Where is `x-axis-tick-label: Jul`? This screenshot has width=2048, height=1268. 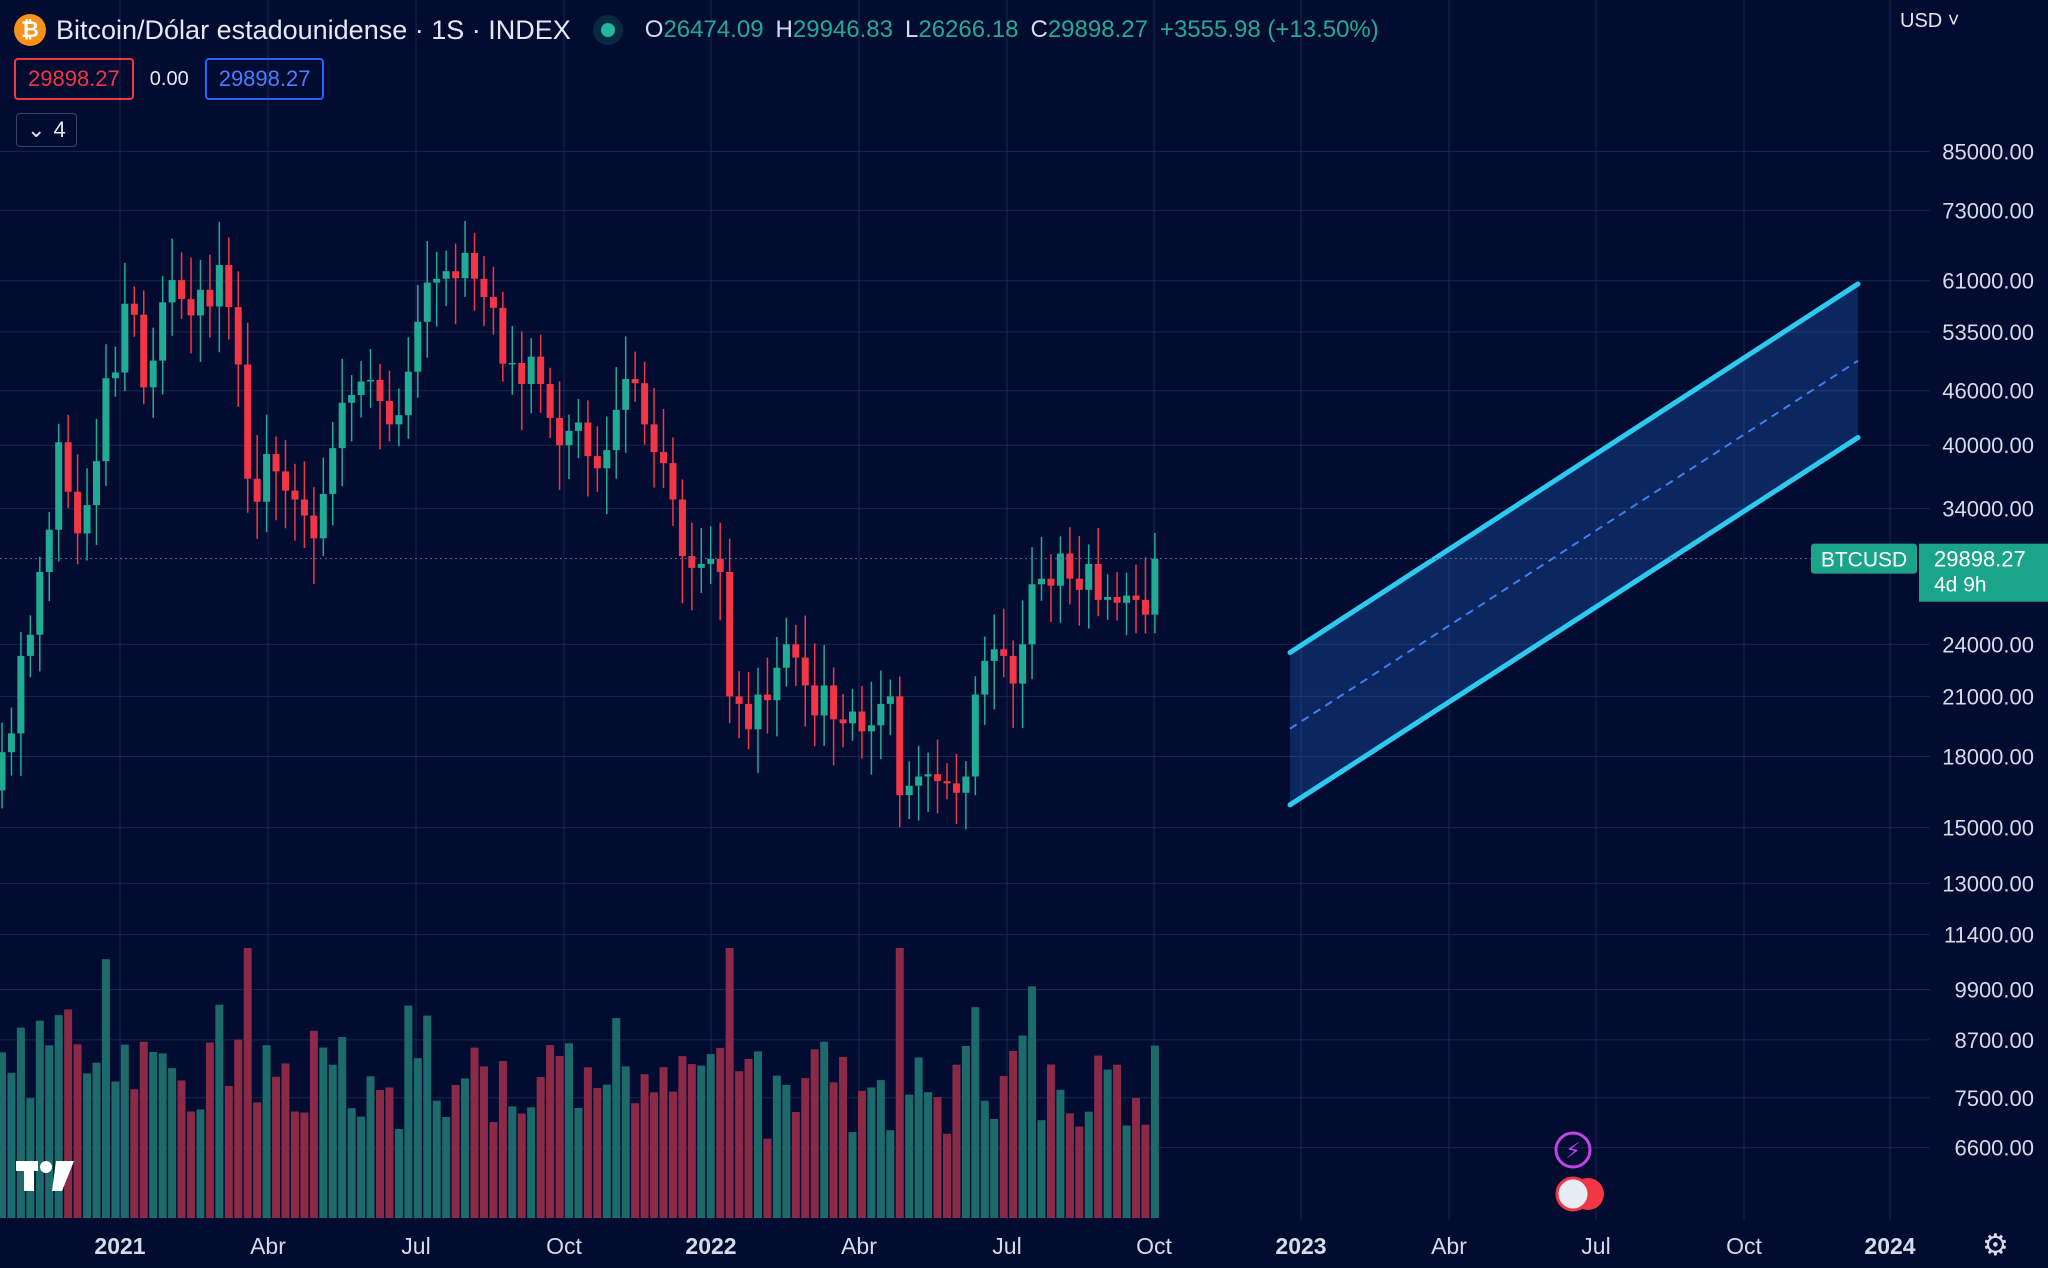
x-axis-tick-label: Jul is located at coordinates (1595, 1246).